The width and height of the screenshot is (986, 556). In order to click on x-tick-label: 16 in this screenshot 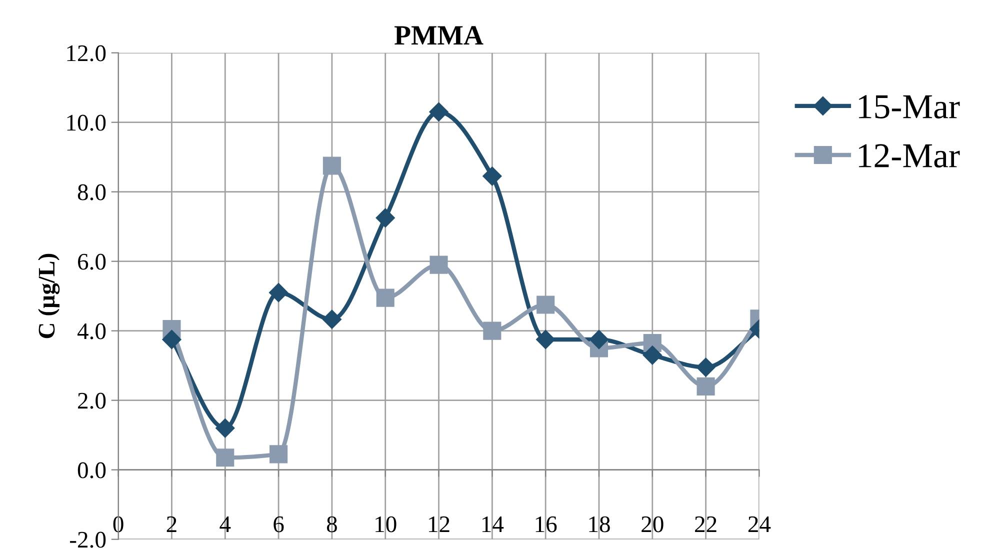, I will do `click(546, 524)`.